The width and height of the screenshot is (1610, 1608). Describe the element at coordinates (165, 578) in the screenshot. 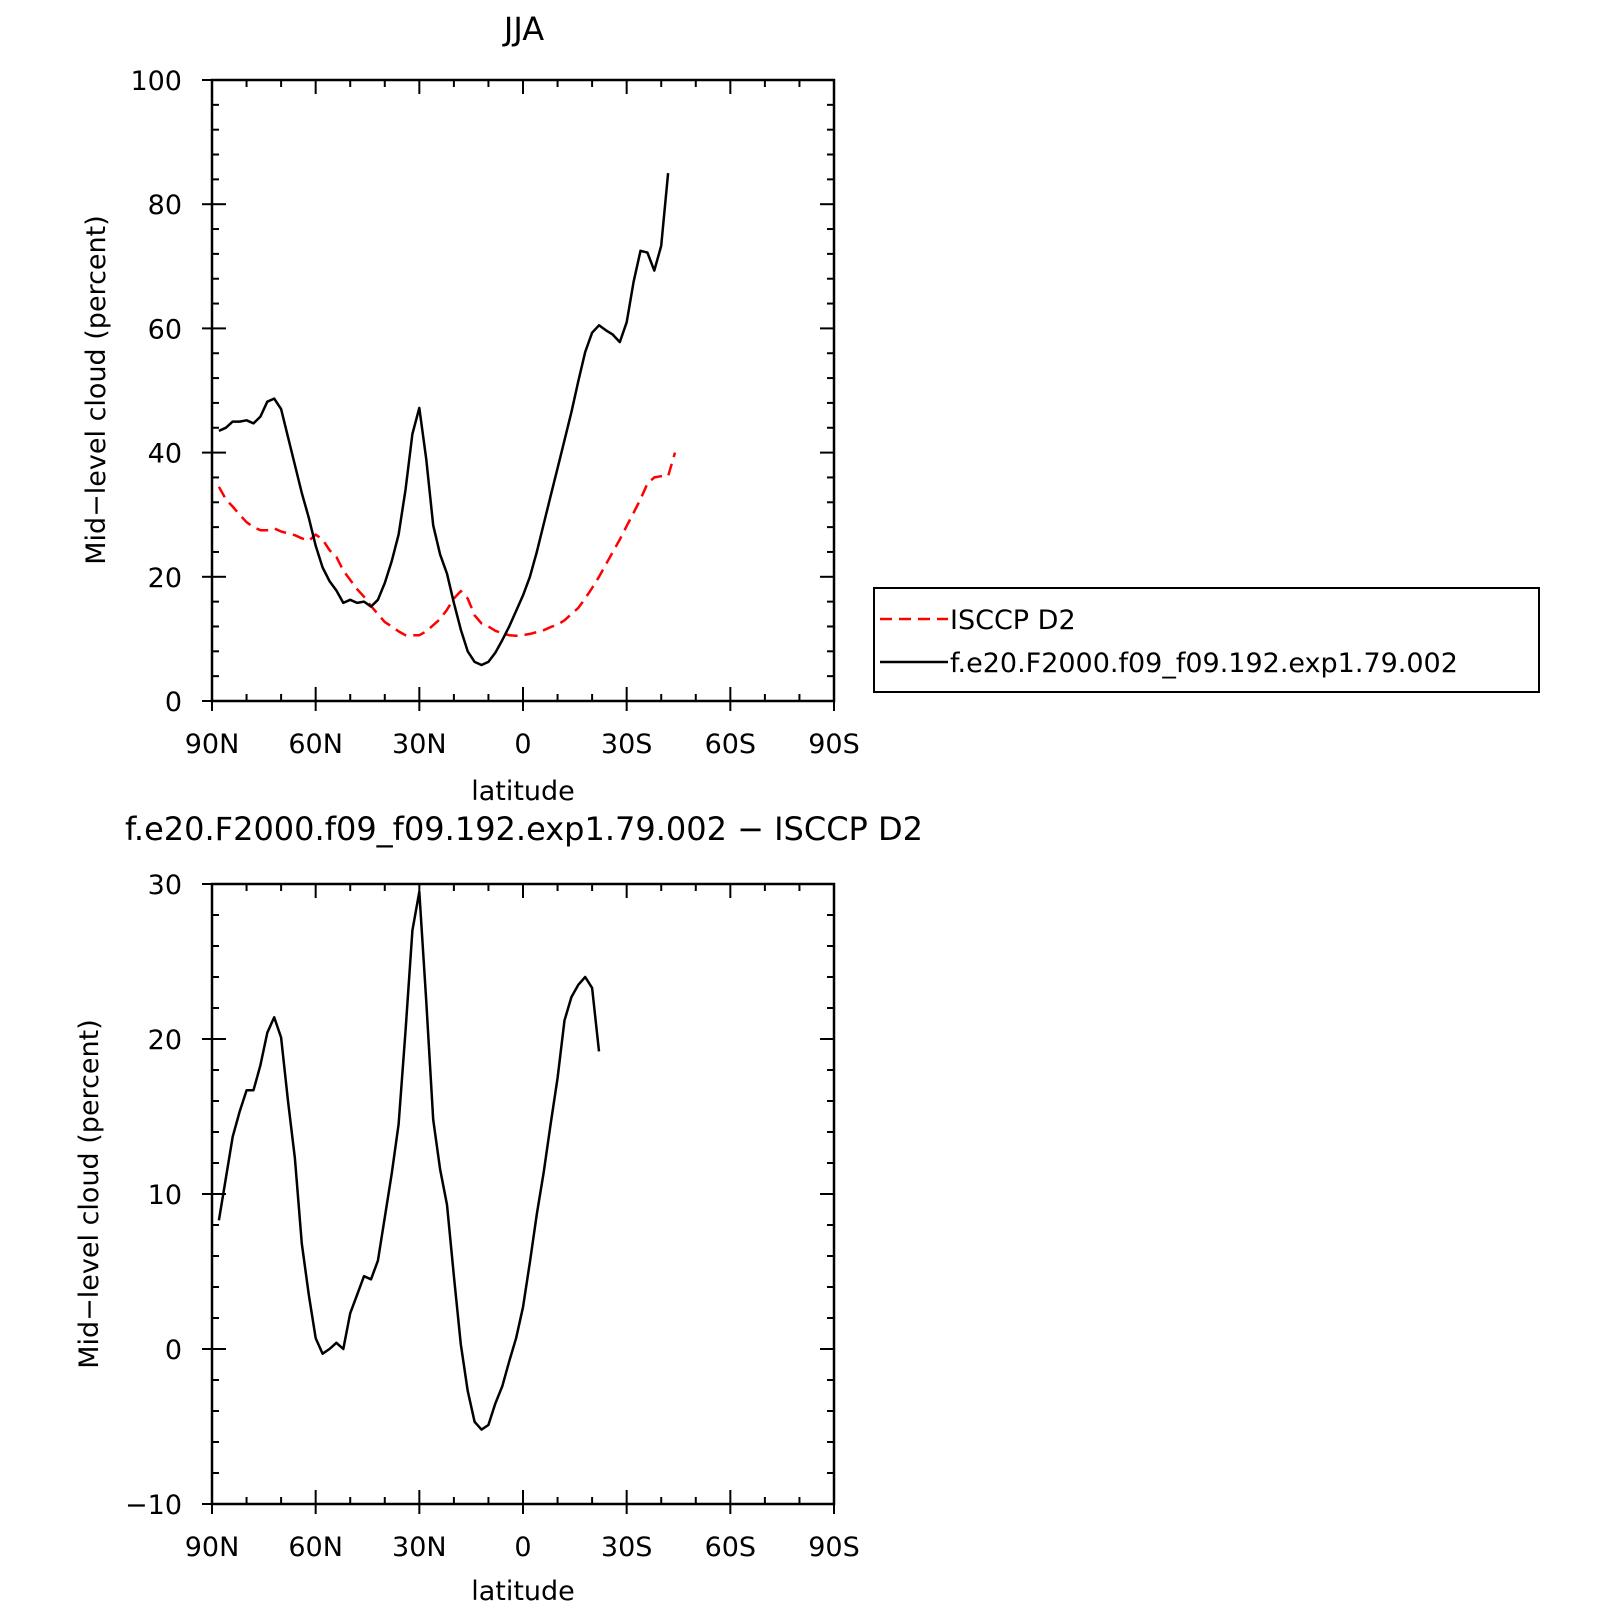

I see `top-y-tick-label: 20` at that location.